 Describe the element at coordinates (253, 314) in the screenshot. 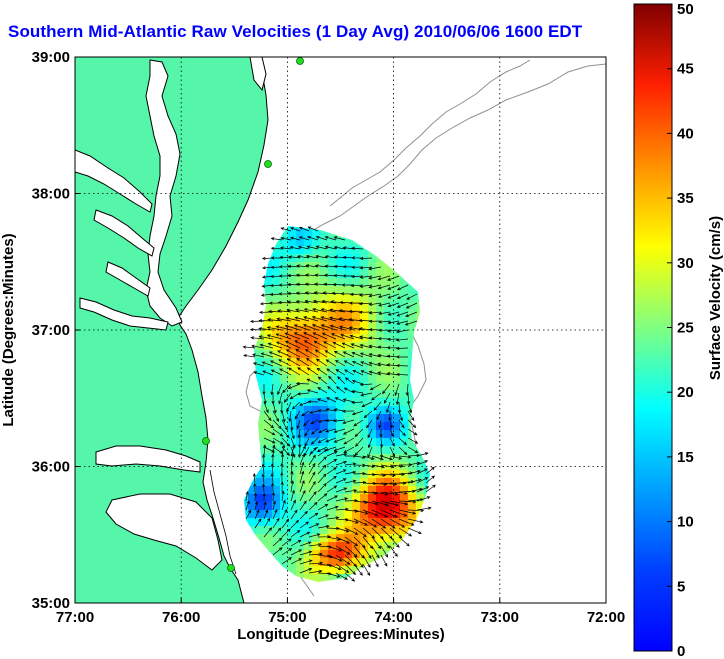

I see `station-markers` at that location.